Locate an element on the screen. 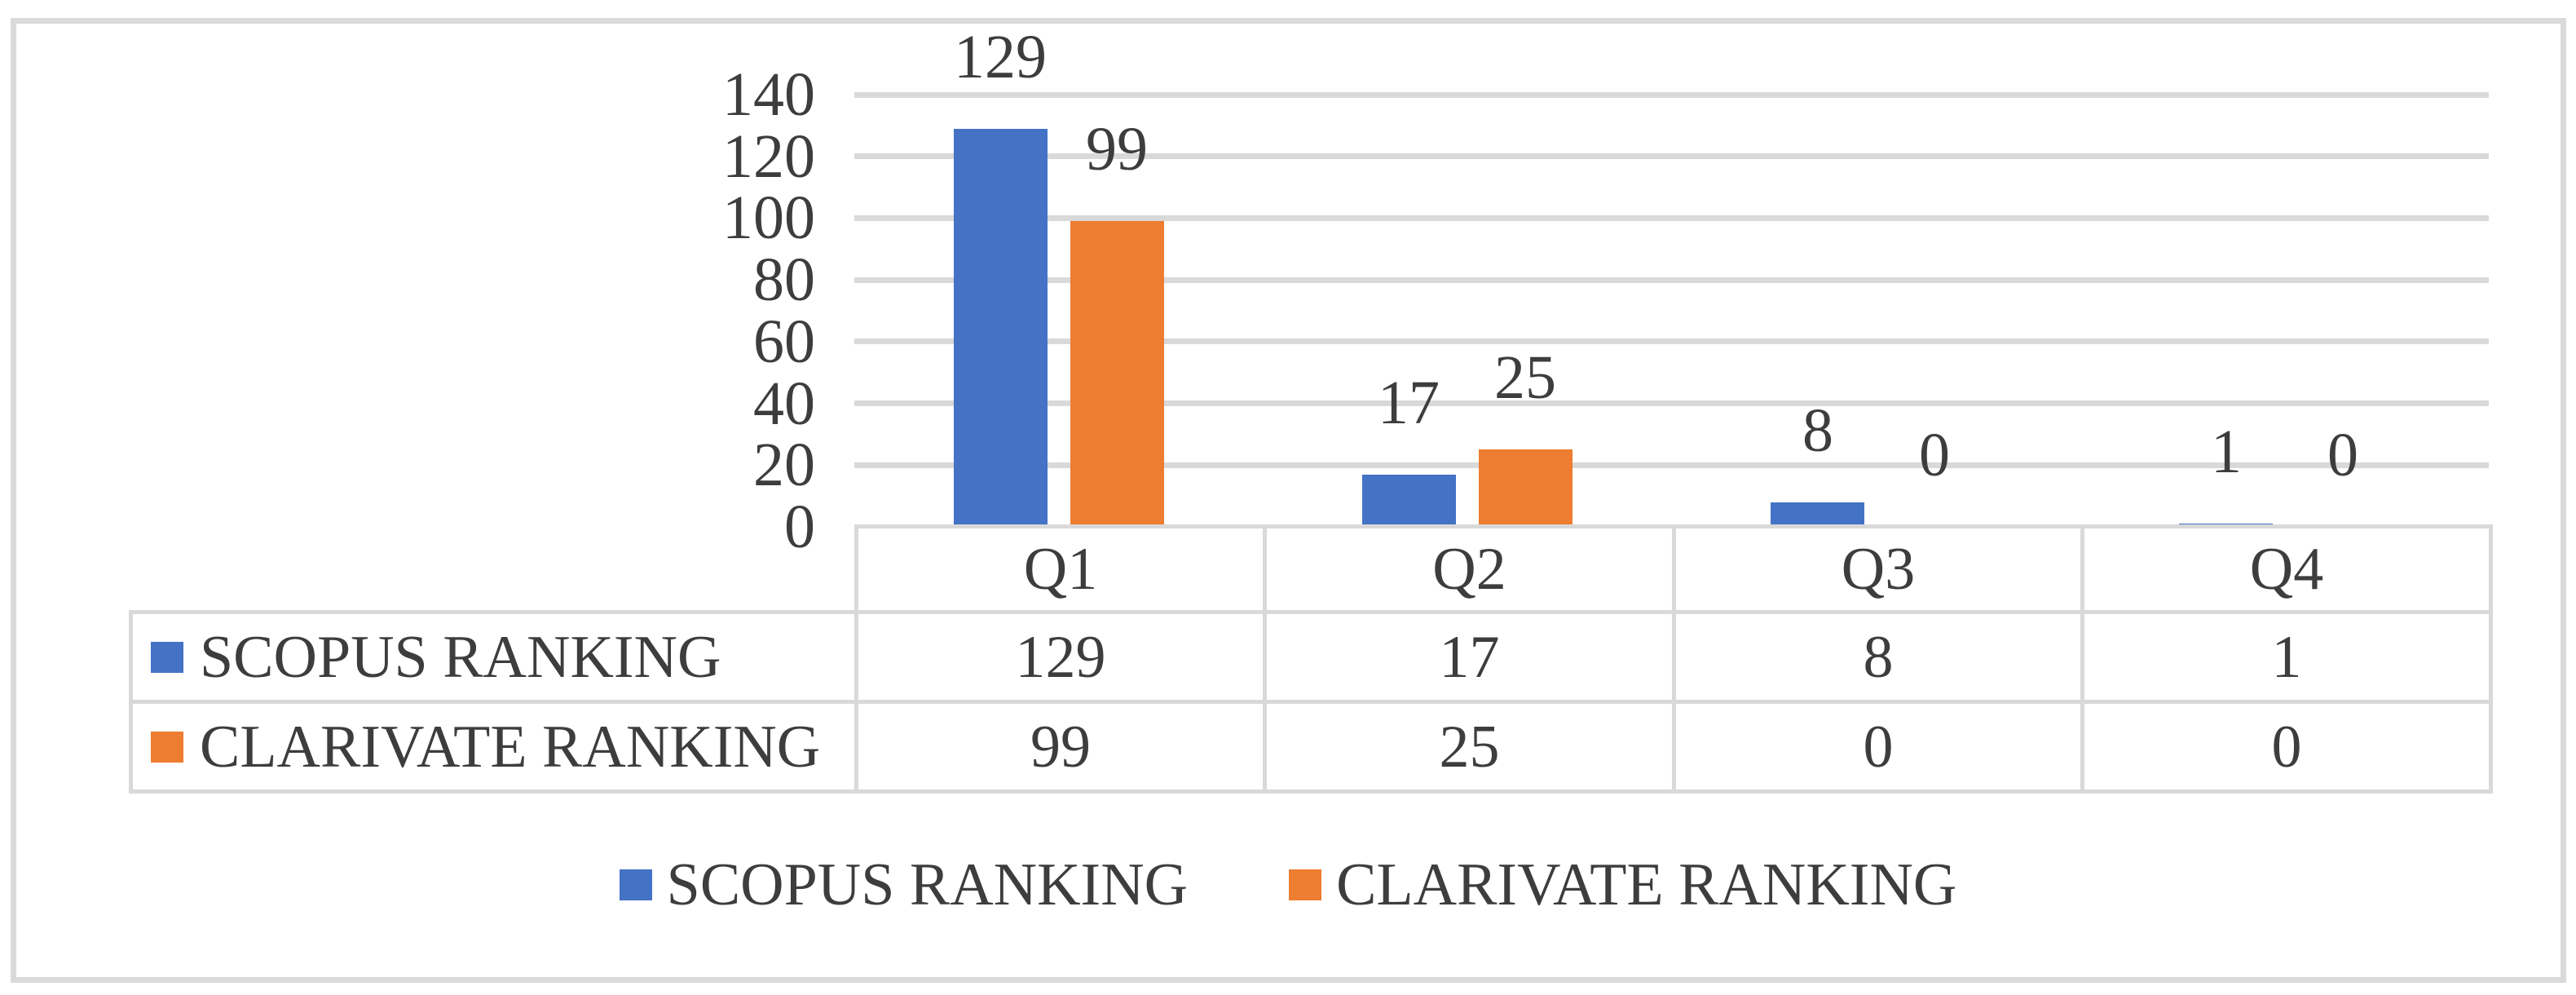 The height and width of the screenshot is (995, 2576). table-value-cell: 129 is located at coordinates (1060, 657).